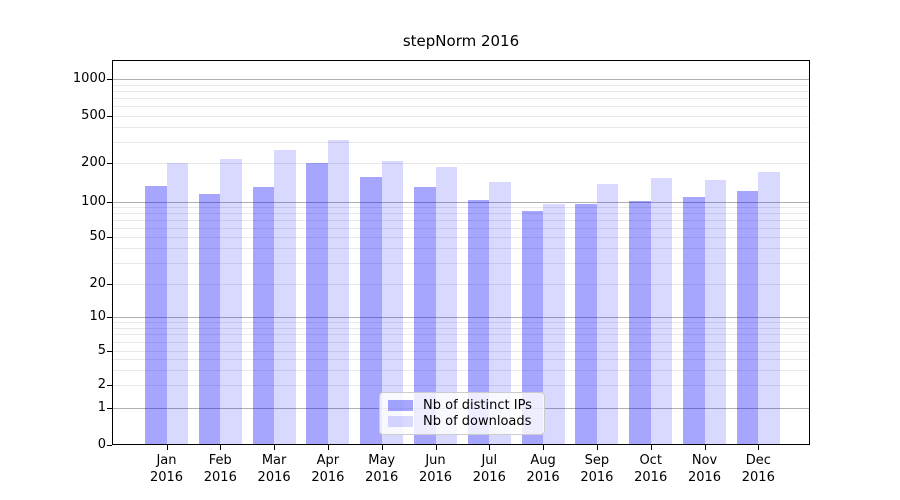 The width and height of the screenshot is (900, 500). I want to click on x-tick-label-jan: Jan 2016, so click(166, 469).